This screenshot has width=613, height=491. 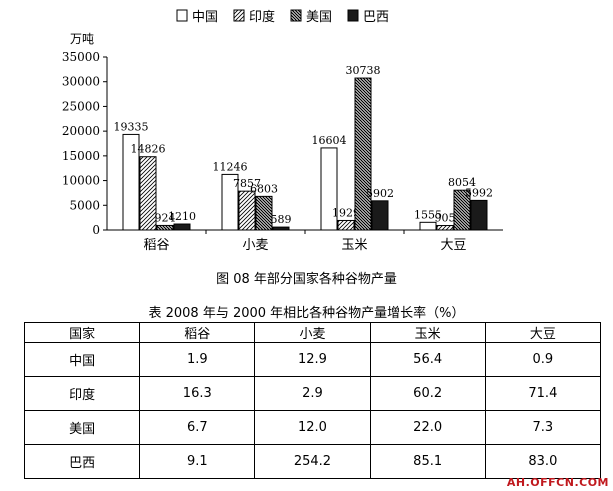 I want to click on cell: 1.9, so click(x=197, y=359).